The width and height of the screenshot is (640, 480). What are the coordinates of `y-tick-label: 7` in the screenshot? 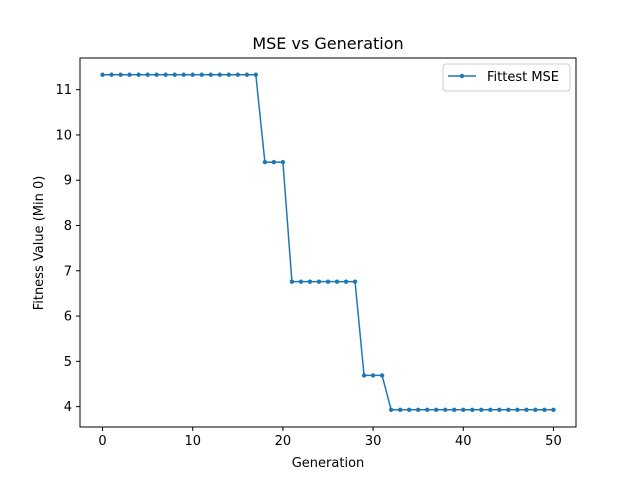 It's located at (68, 271).